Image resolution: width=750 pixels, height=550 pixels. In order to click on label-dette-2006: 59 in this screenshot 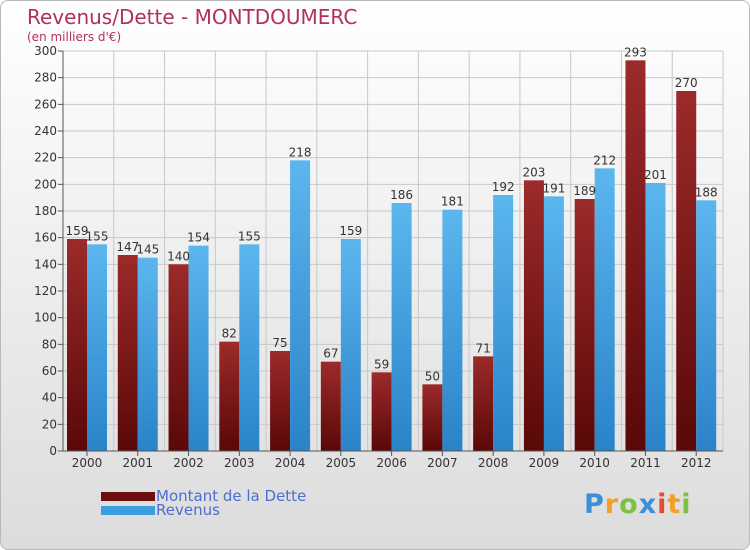, I will do `click(381, 364)`.